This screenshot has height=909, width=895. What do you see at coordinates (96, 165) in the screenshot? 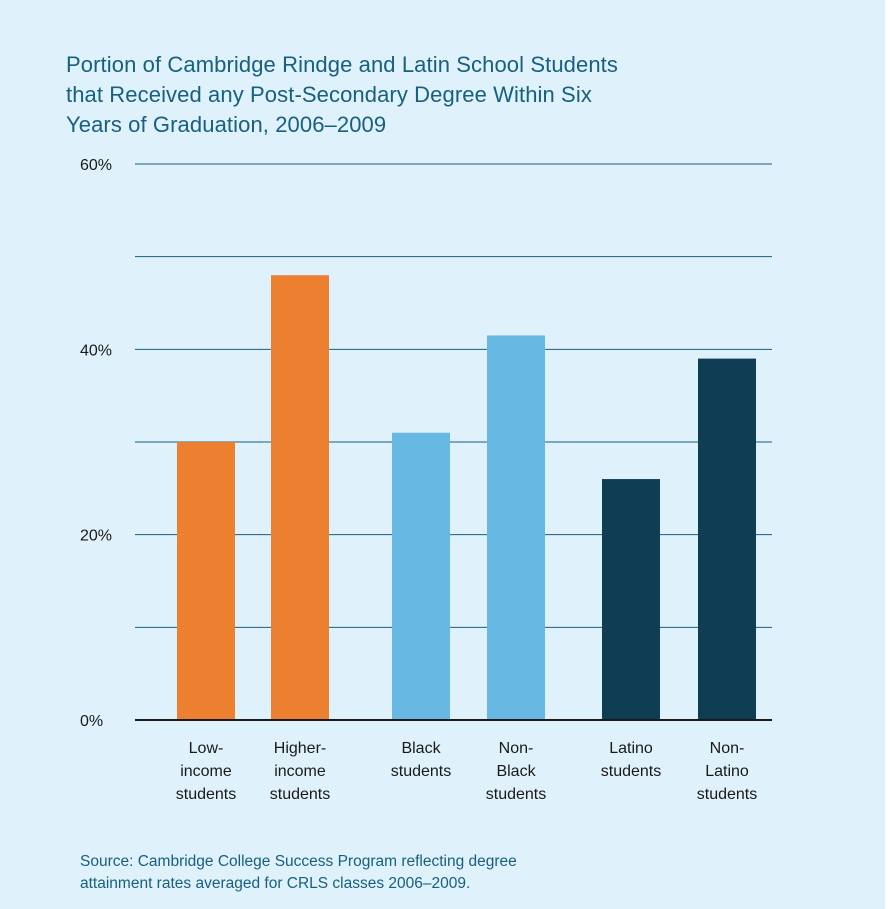
I see `y-tick-label: 60%` at bounding box center [96, 165].